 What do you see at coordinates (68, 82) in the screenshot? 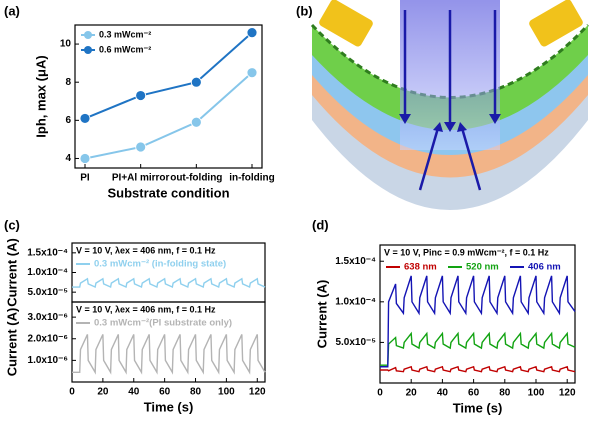
I see `y-tick-label: 8` at bounding box center [68, 82].